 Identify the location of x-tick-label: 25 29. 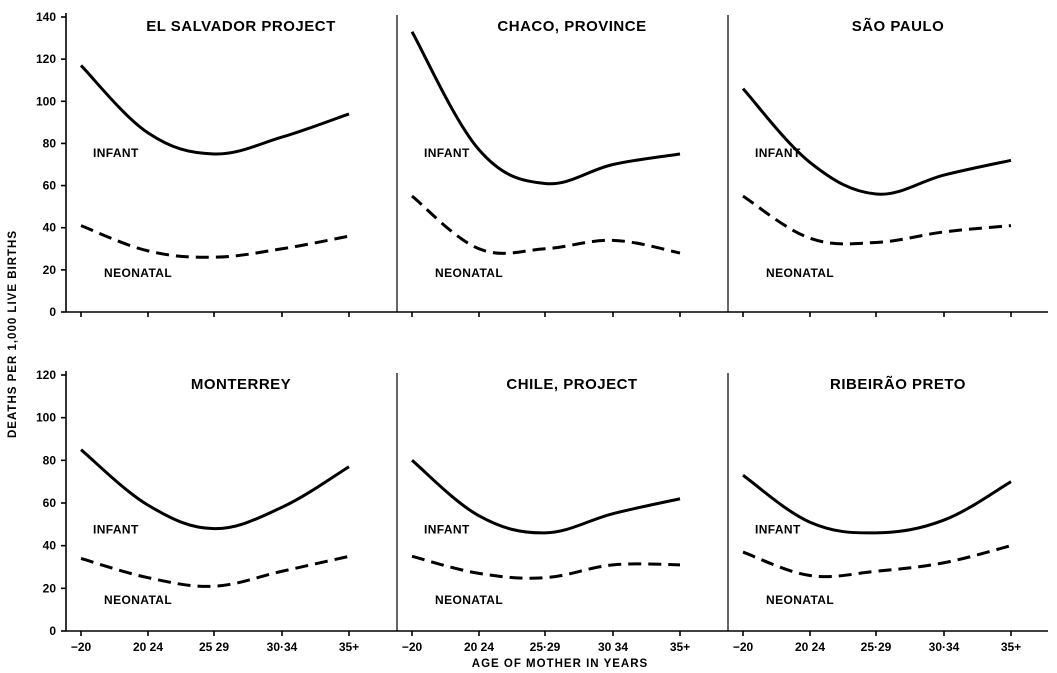
(214, 647).